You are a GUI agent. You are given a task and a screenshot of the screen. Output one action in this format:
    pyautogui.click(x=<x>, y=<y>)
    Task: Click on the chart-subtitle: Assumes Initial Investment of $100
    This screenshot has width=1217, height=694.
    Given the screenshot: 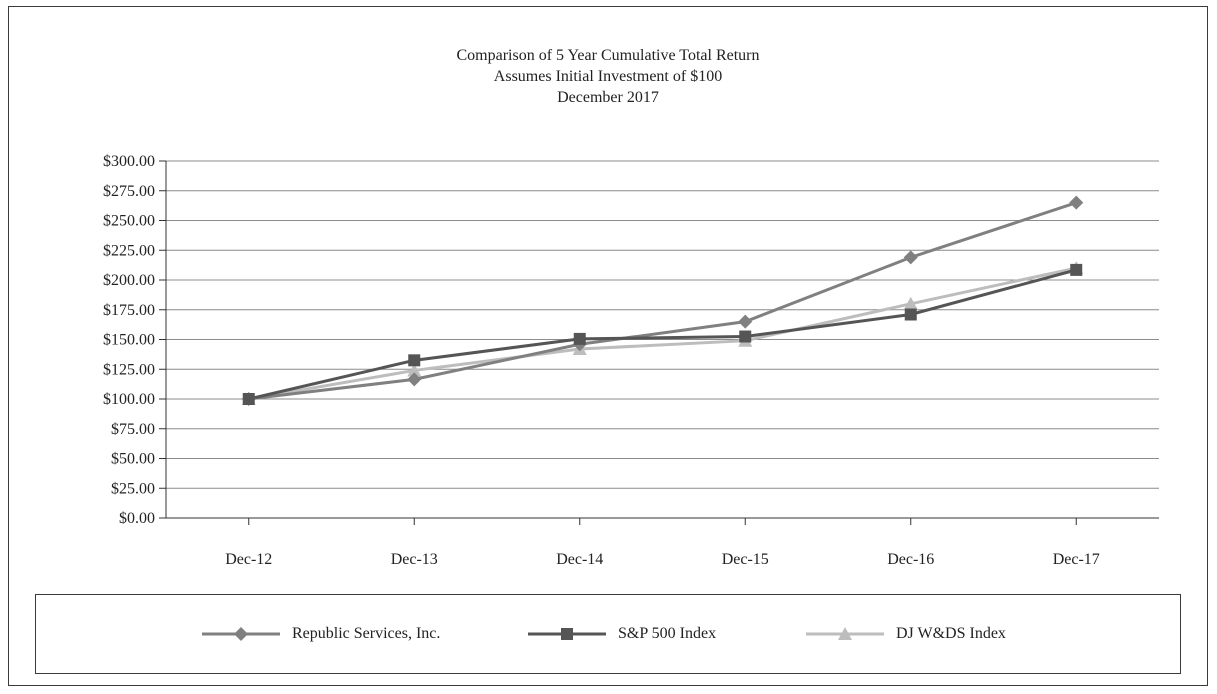 What is the action you would take?
    pyautogui.click(x=608, y=76)
    